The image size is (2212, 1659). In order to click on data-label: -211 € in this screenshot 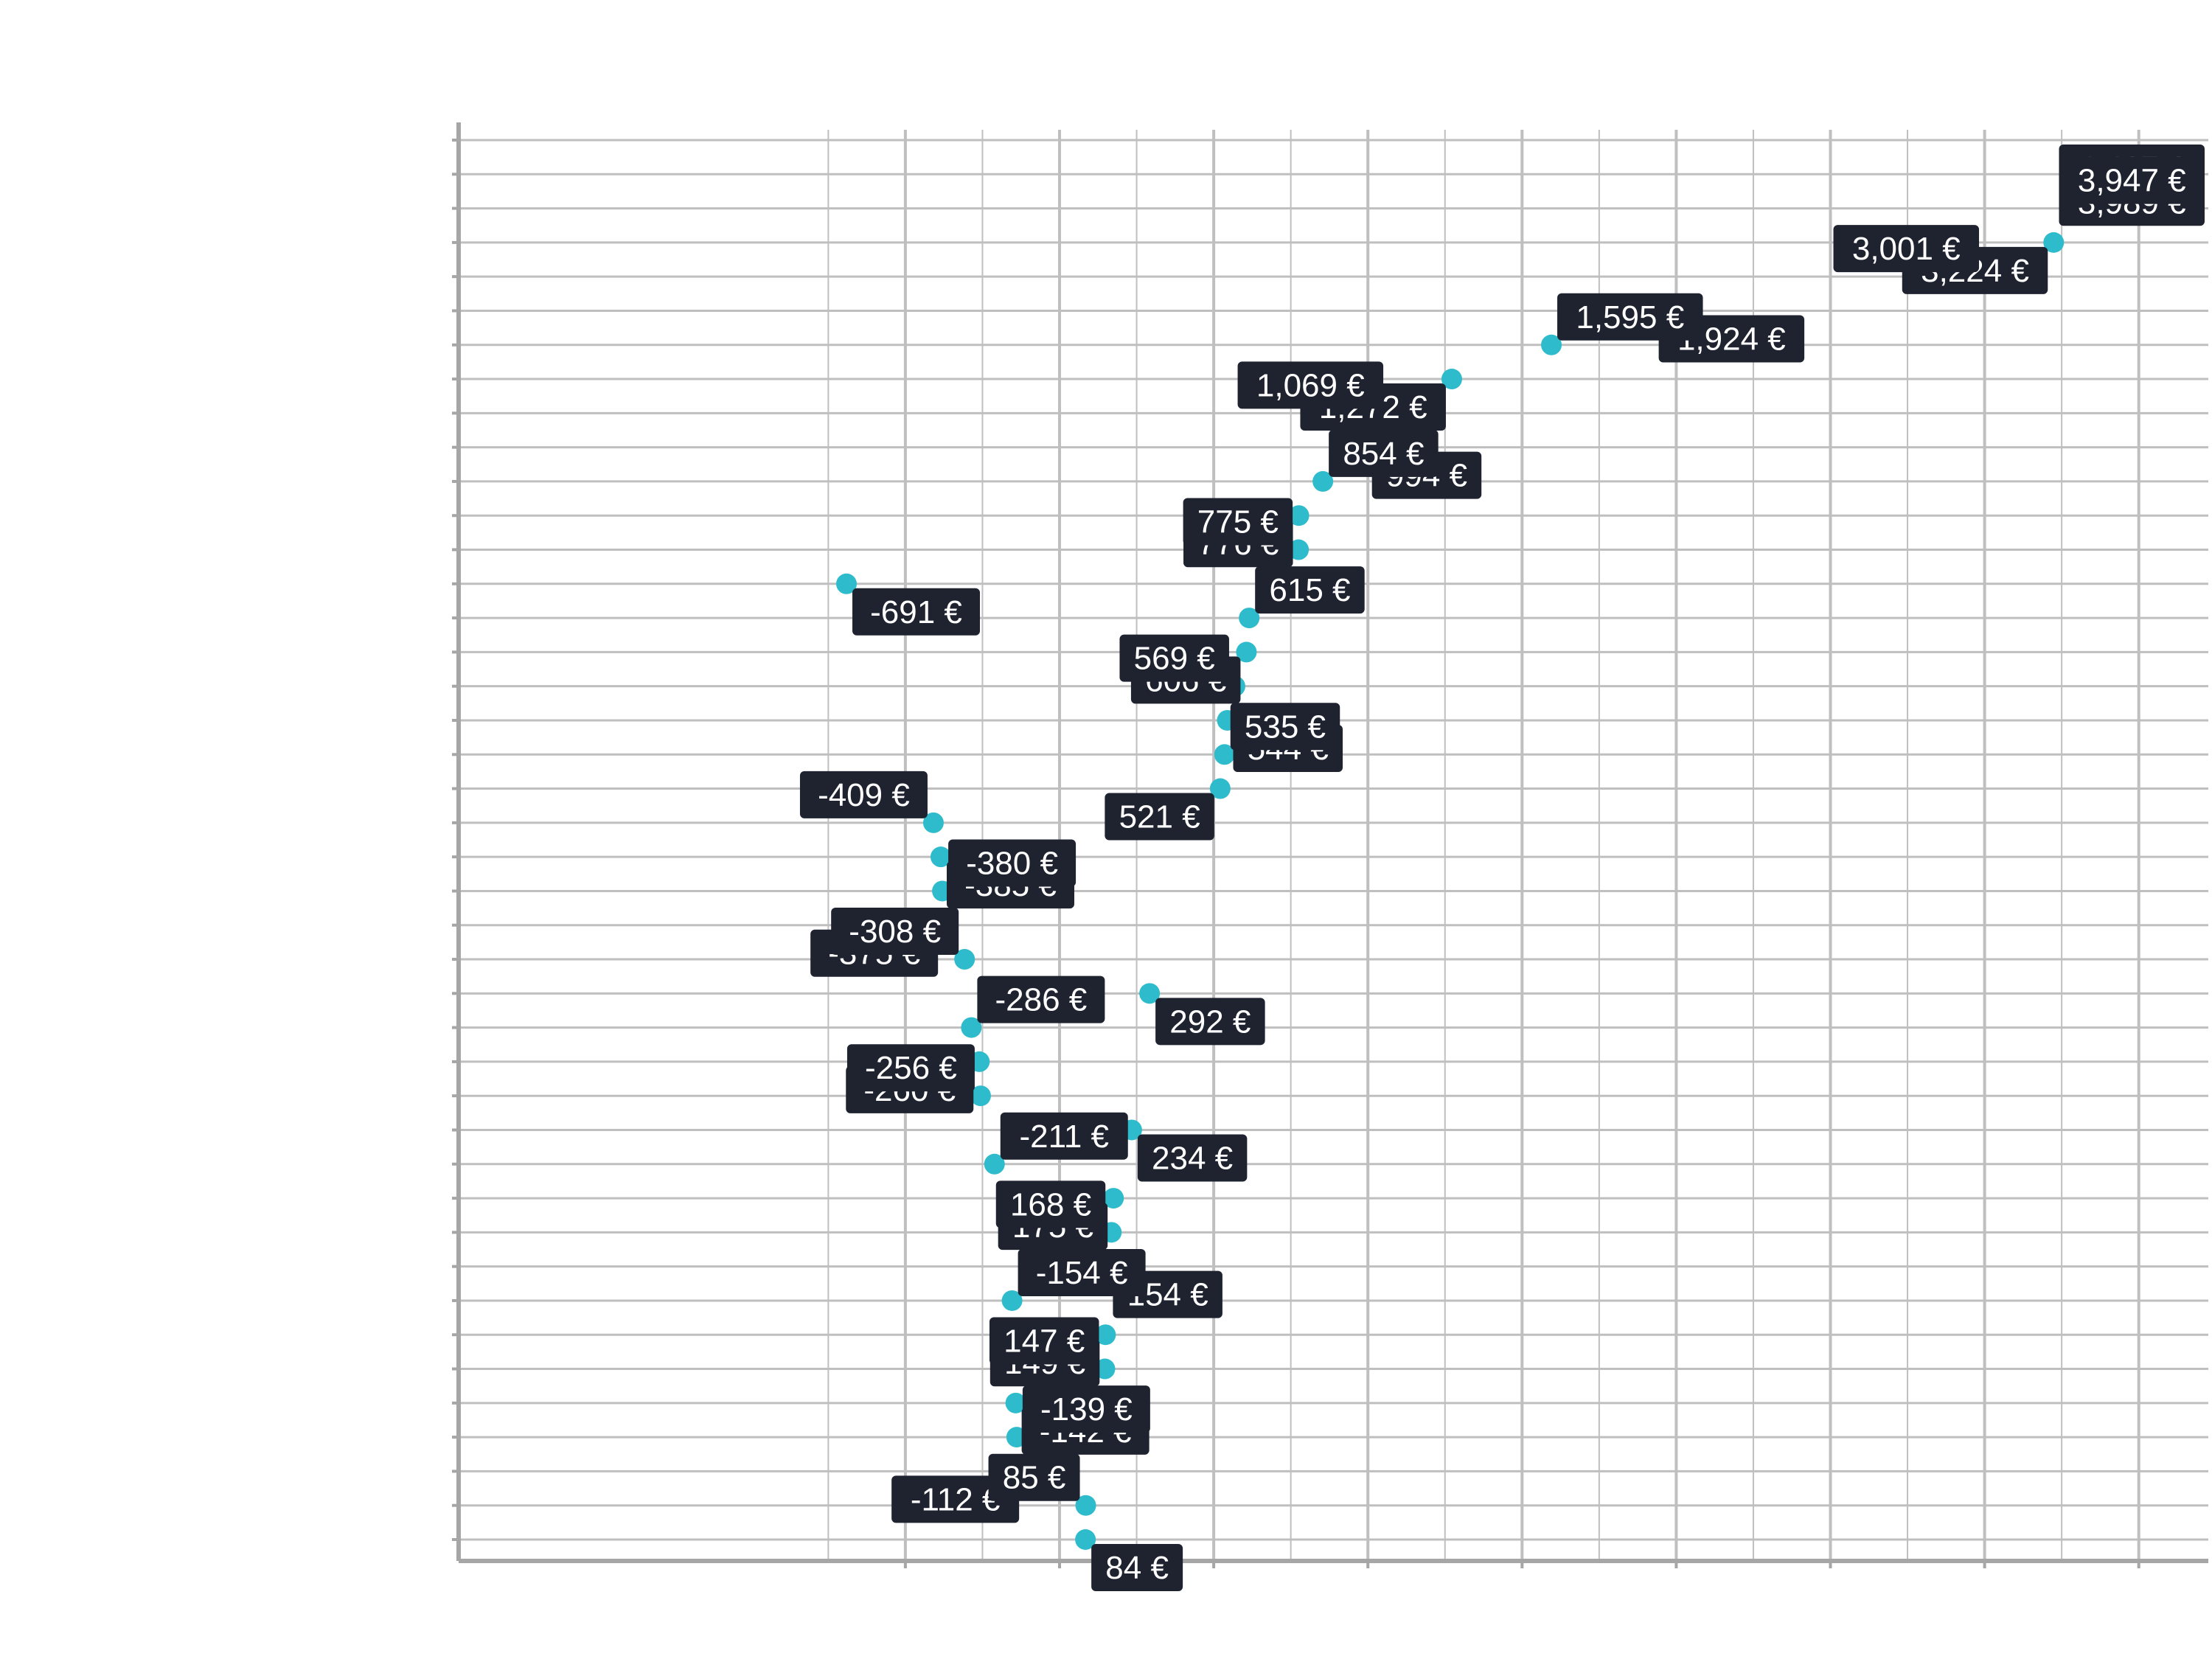, I will do `click(1064, 1136)`.